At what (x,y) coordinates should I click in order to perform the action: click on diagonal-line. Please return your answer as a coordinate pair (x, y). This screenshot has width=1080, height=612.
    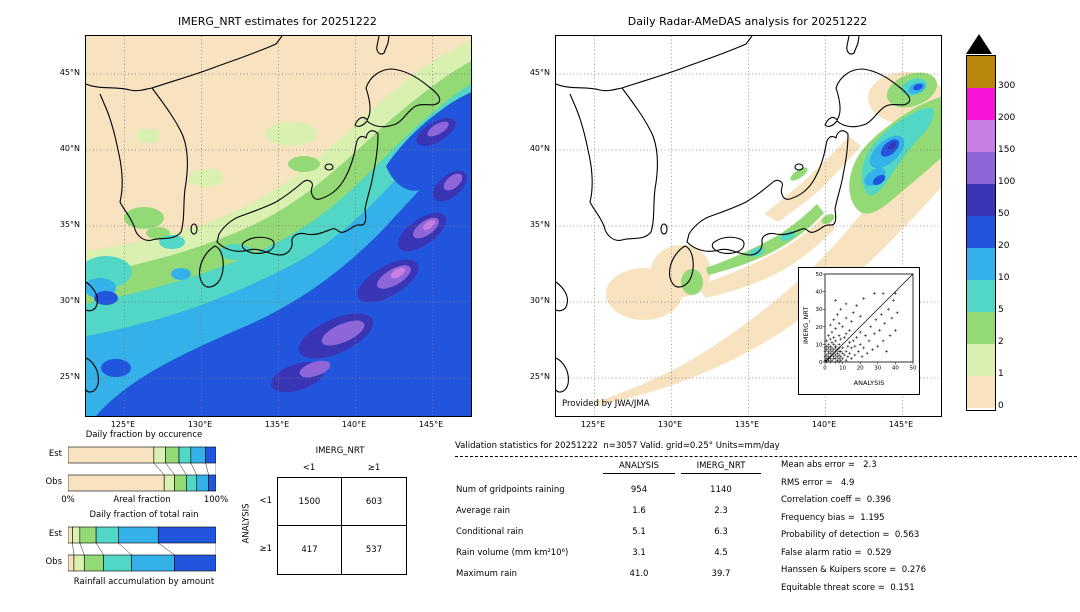
    Looking at the image, I should click on (869, 318).